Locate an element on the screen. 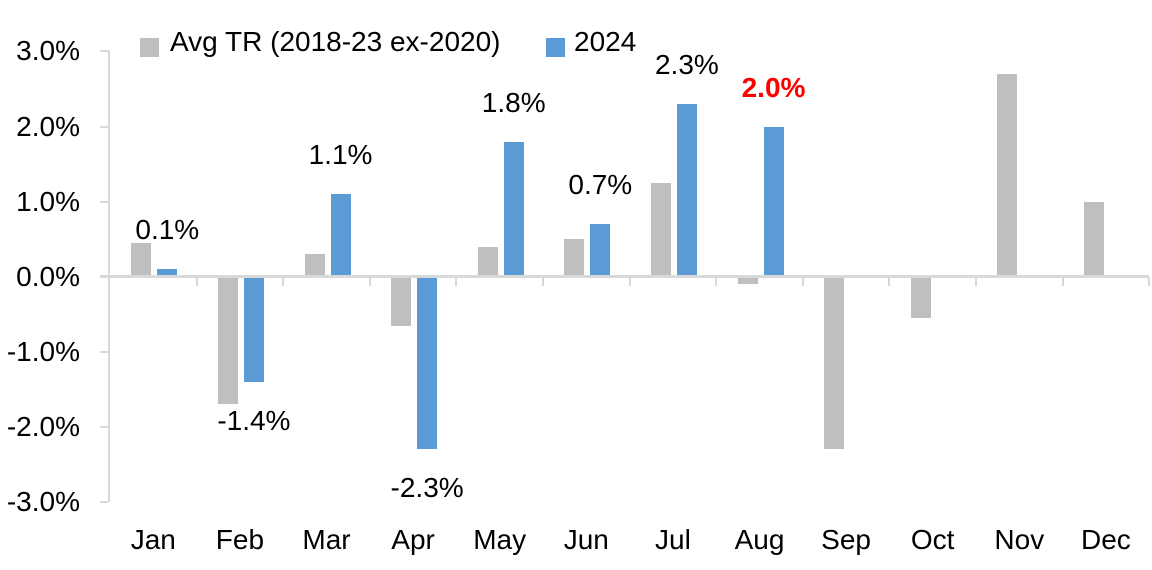 This screenshot has width=1152, height=570. x-axis-label: May is located at coordinates (500, 539).